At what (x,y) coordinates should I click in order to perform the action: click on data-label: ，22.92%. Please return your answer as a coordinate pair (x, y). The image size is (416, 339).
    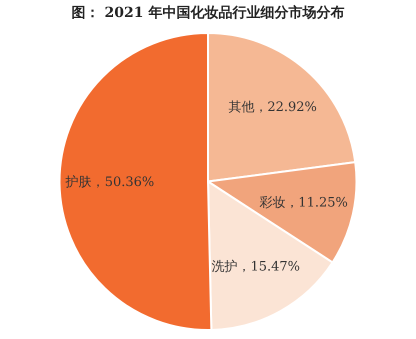
    Looking at the image, I should click on (285, 108).